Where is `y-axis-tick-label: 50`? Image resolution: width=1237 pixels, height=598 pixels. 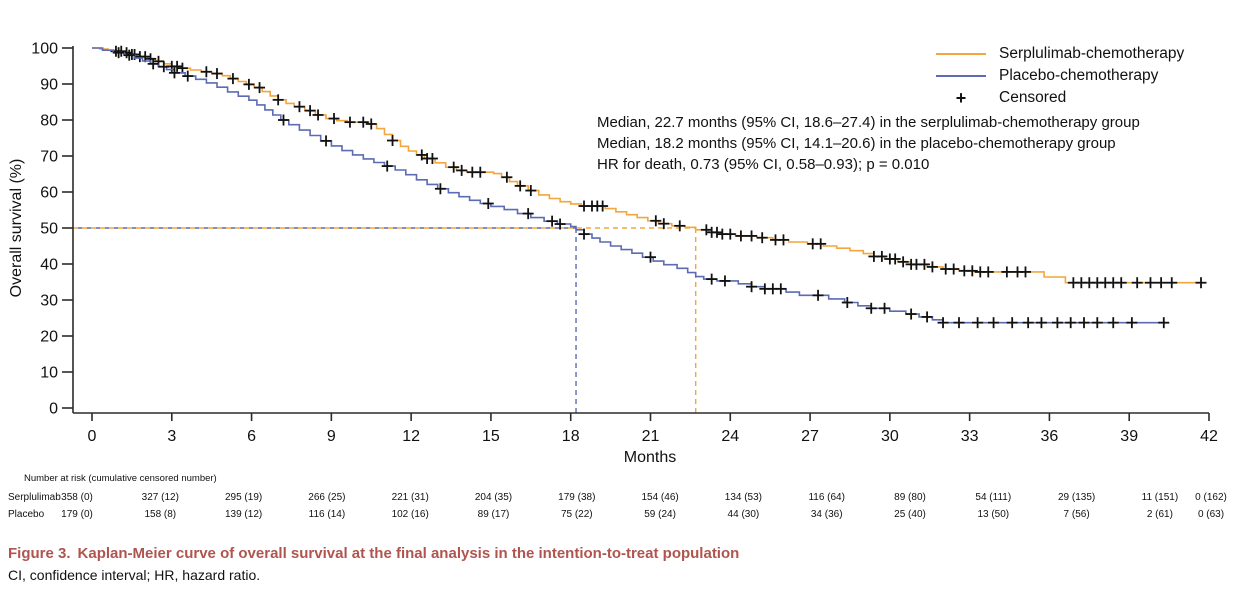 y-axis-tick-label: 50 is located at coordinates (49, 229).